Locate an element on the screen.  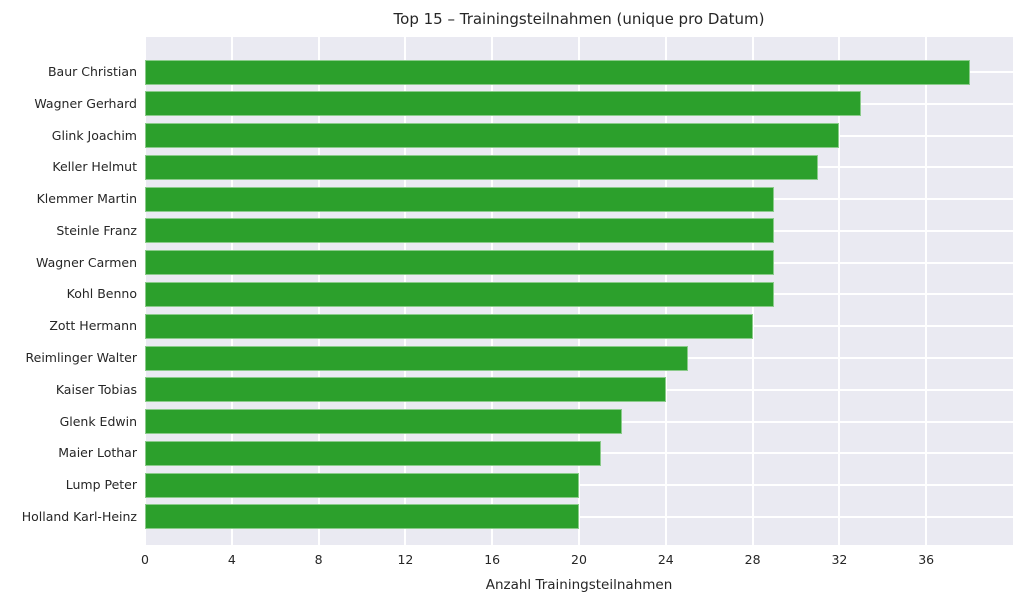
y-tick-label-8: Zott Hermann is located at coordinates (93, 326).